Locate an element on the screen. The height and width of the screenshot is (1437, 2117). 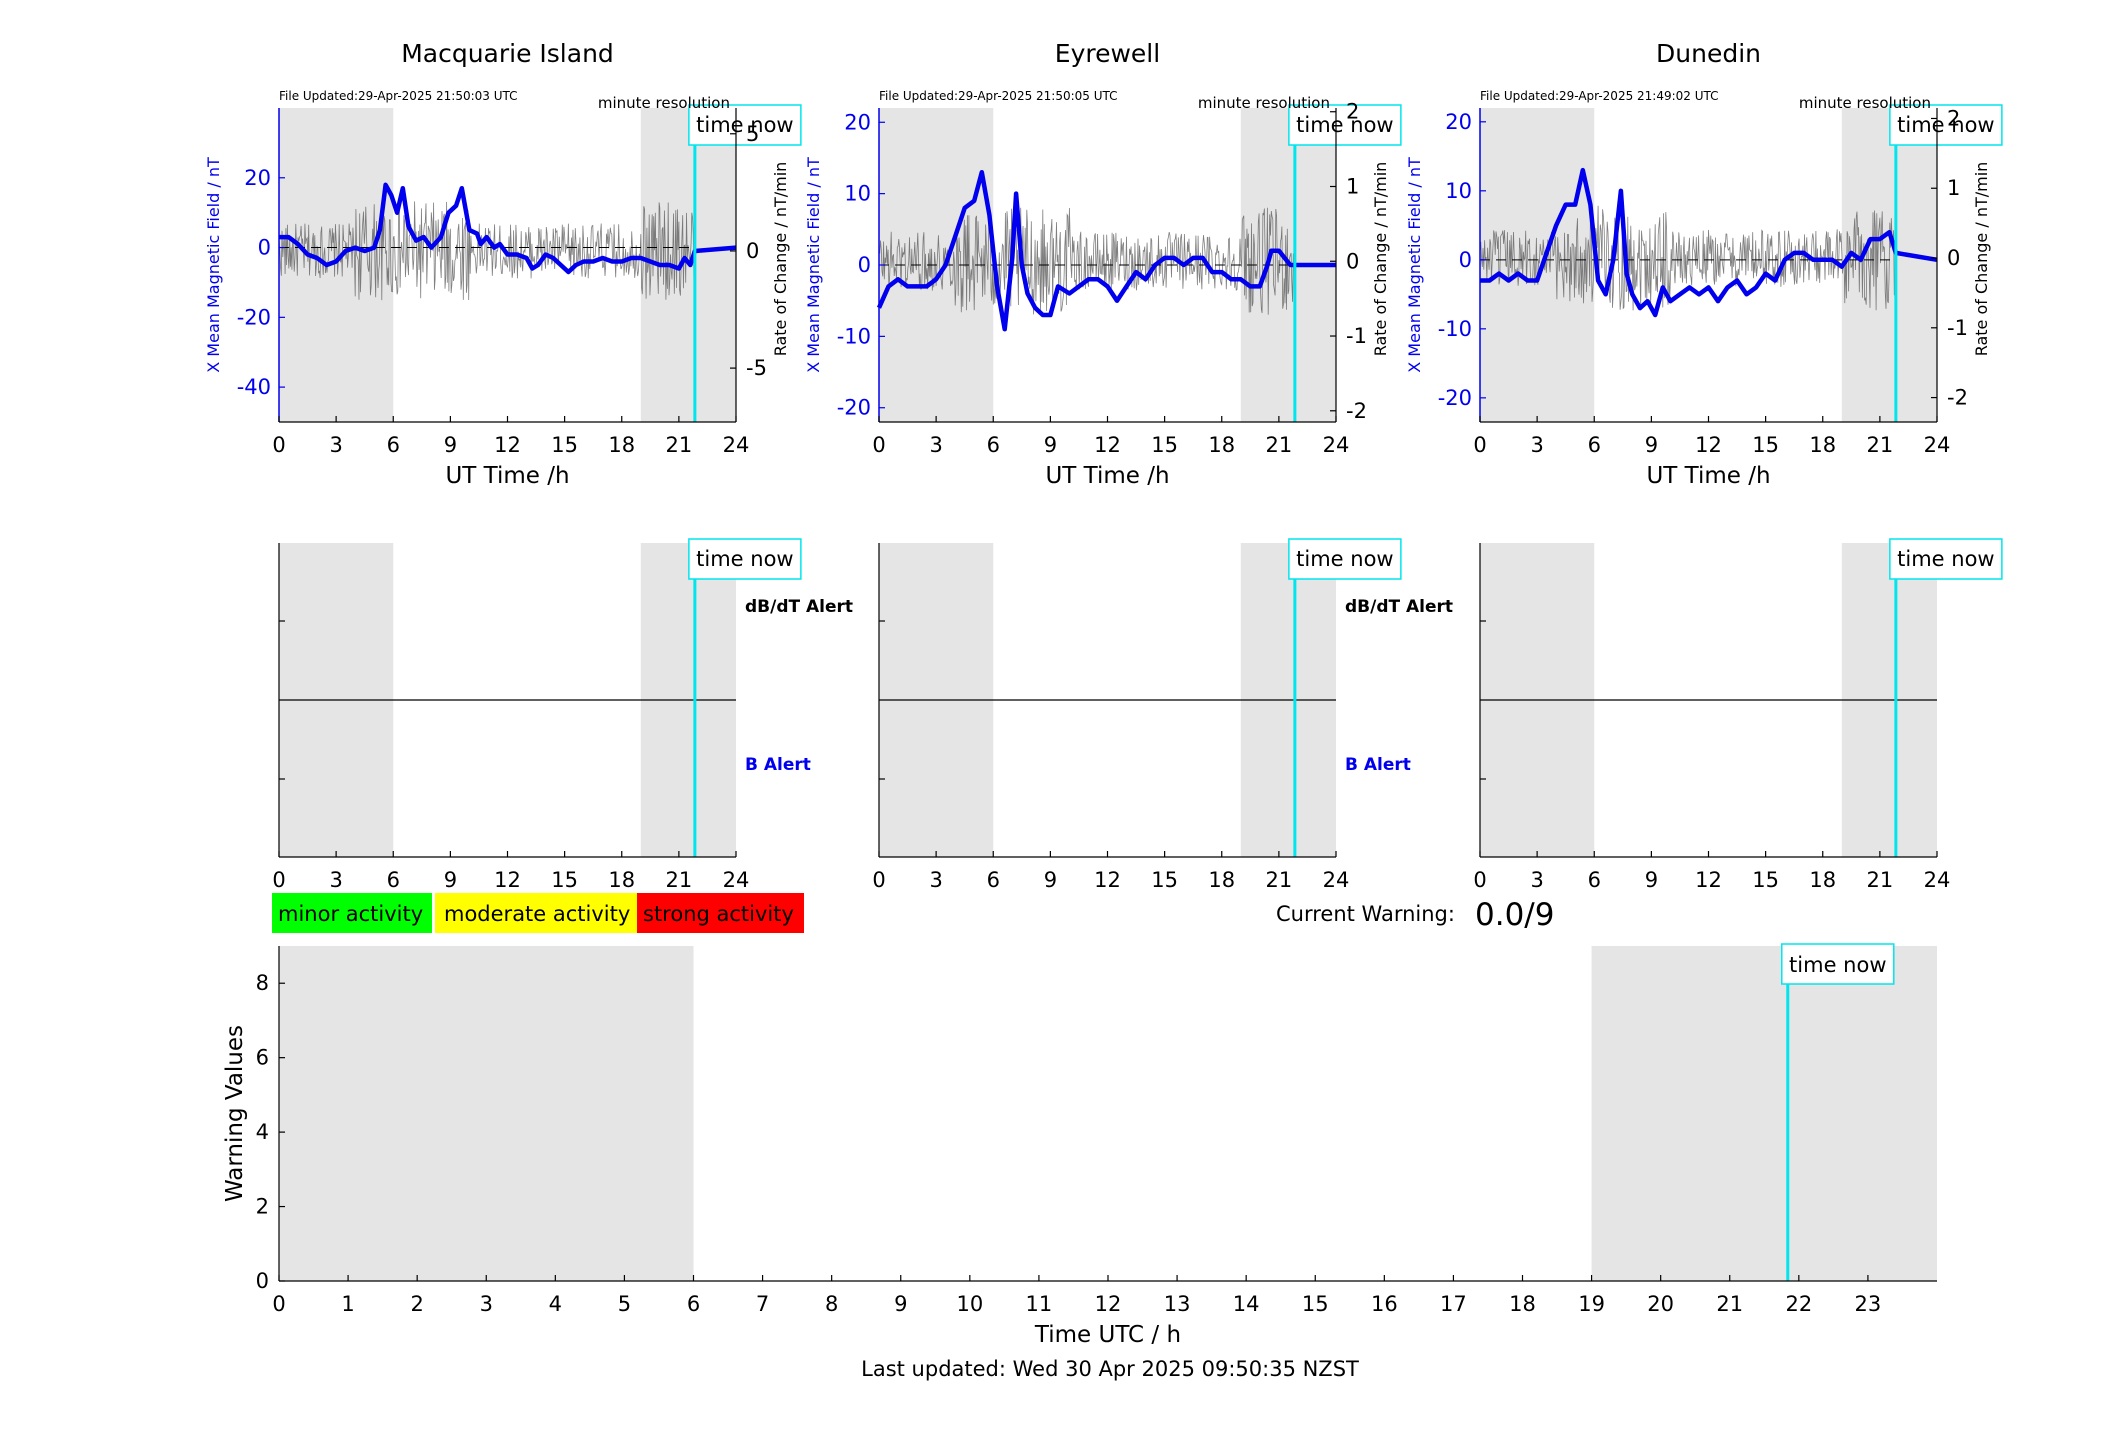
alert-panel-2: time now 0 3 6 9 12 15 18 21 24 is located at coordinates (1738, 715).